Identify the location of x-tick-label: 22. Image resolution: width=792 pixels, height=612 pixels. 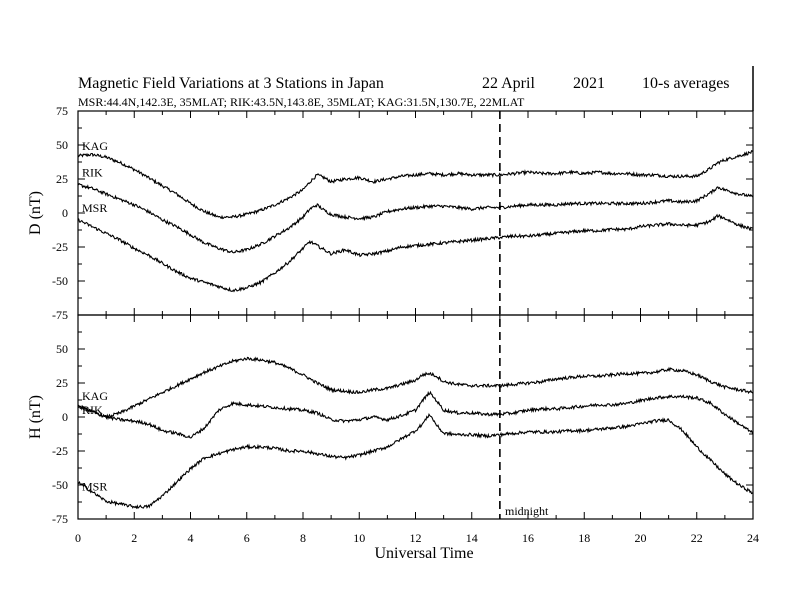
(697, 538).